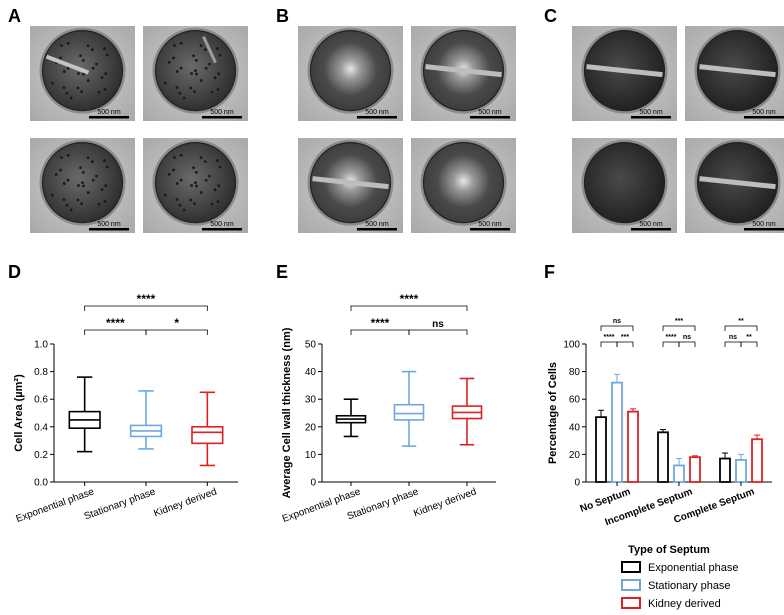 The image size is (784, 615). Describe the element at coordinates (115, 323) in the screenshot. I see `significance-label: ****` at that location.